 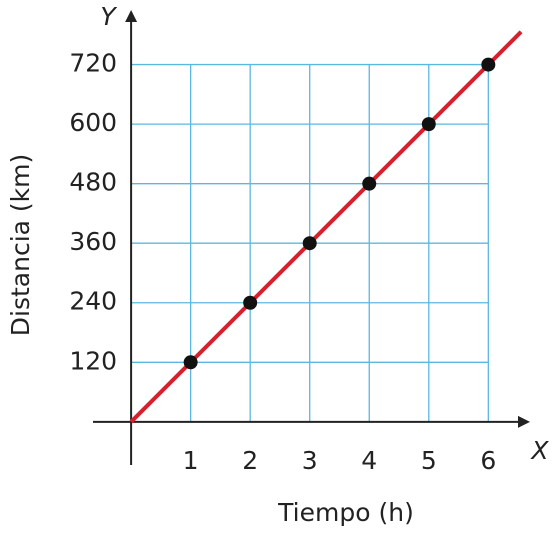 I want to click on x-tick-label: 6, so click(x=488, y=460).